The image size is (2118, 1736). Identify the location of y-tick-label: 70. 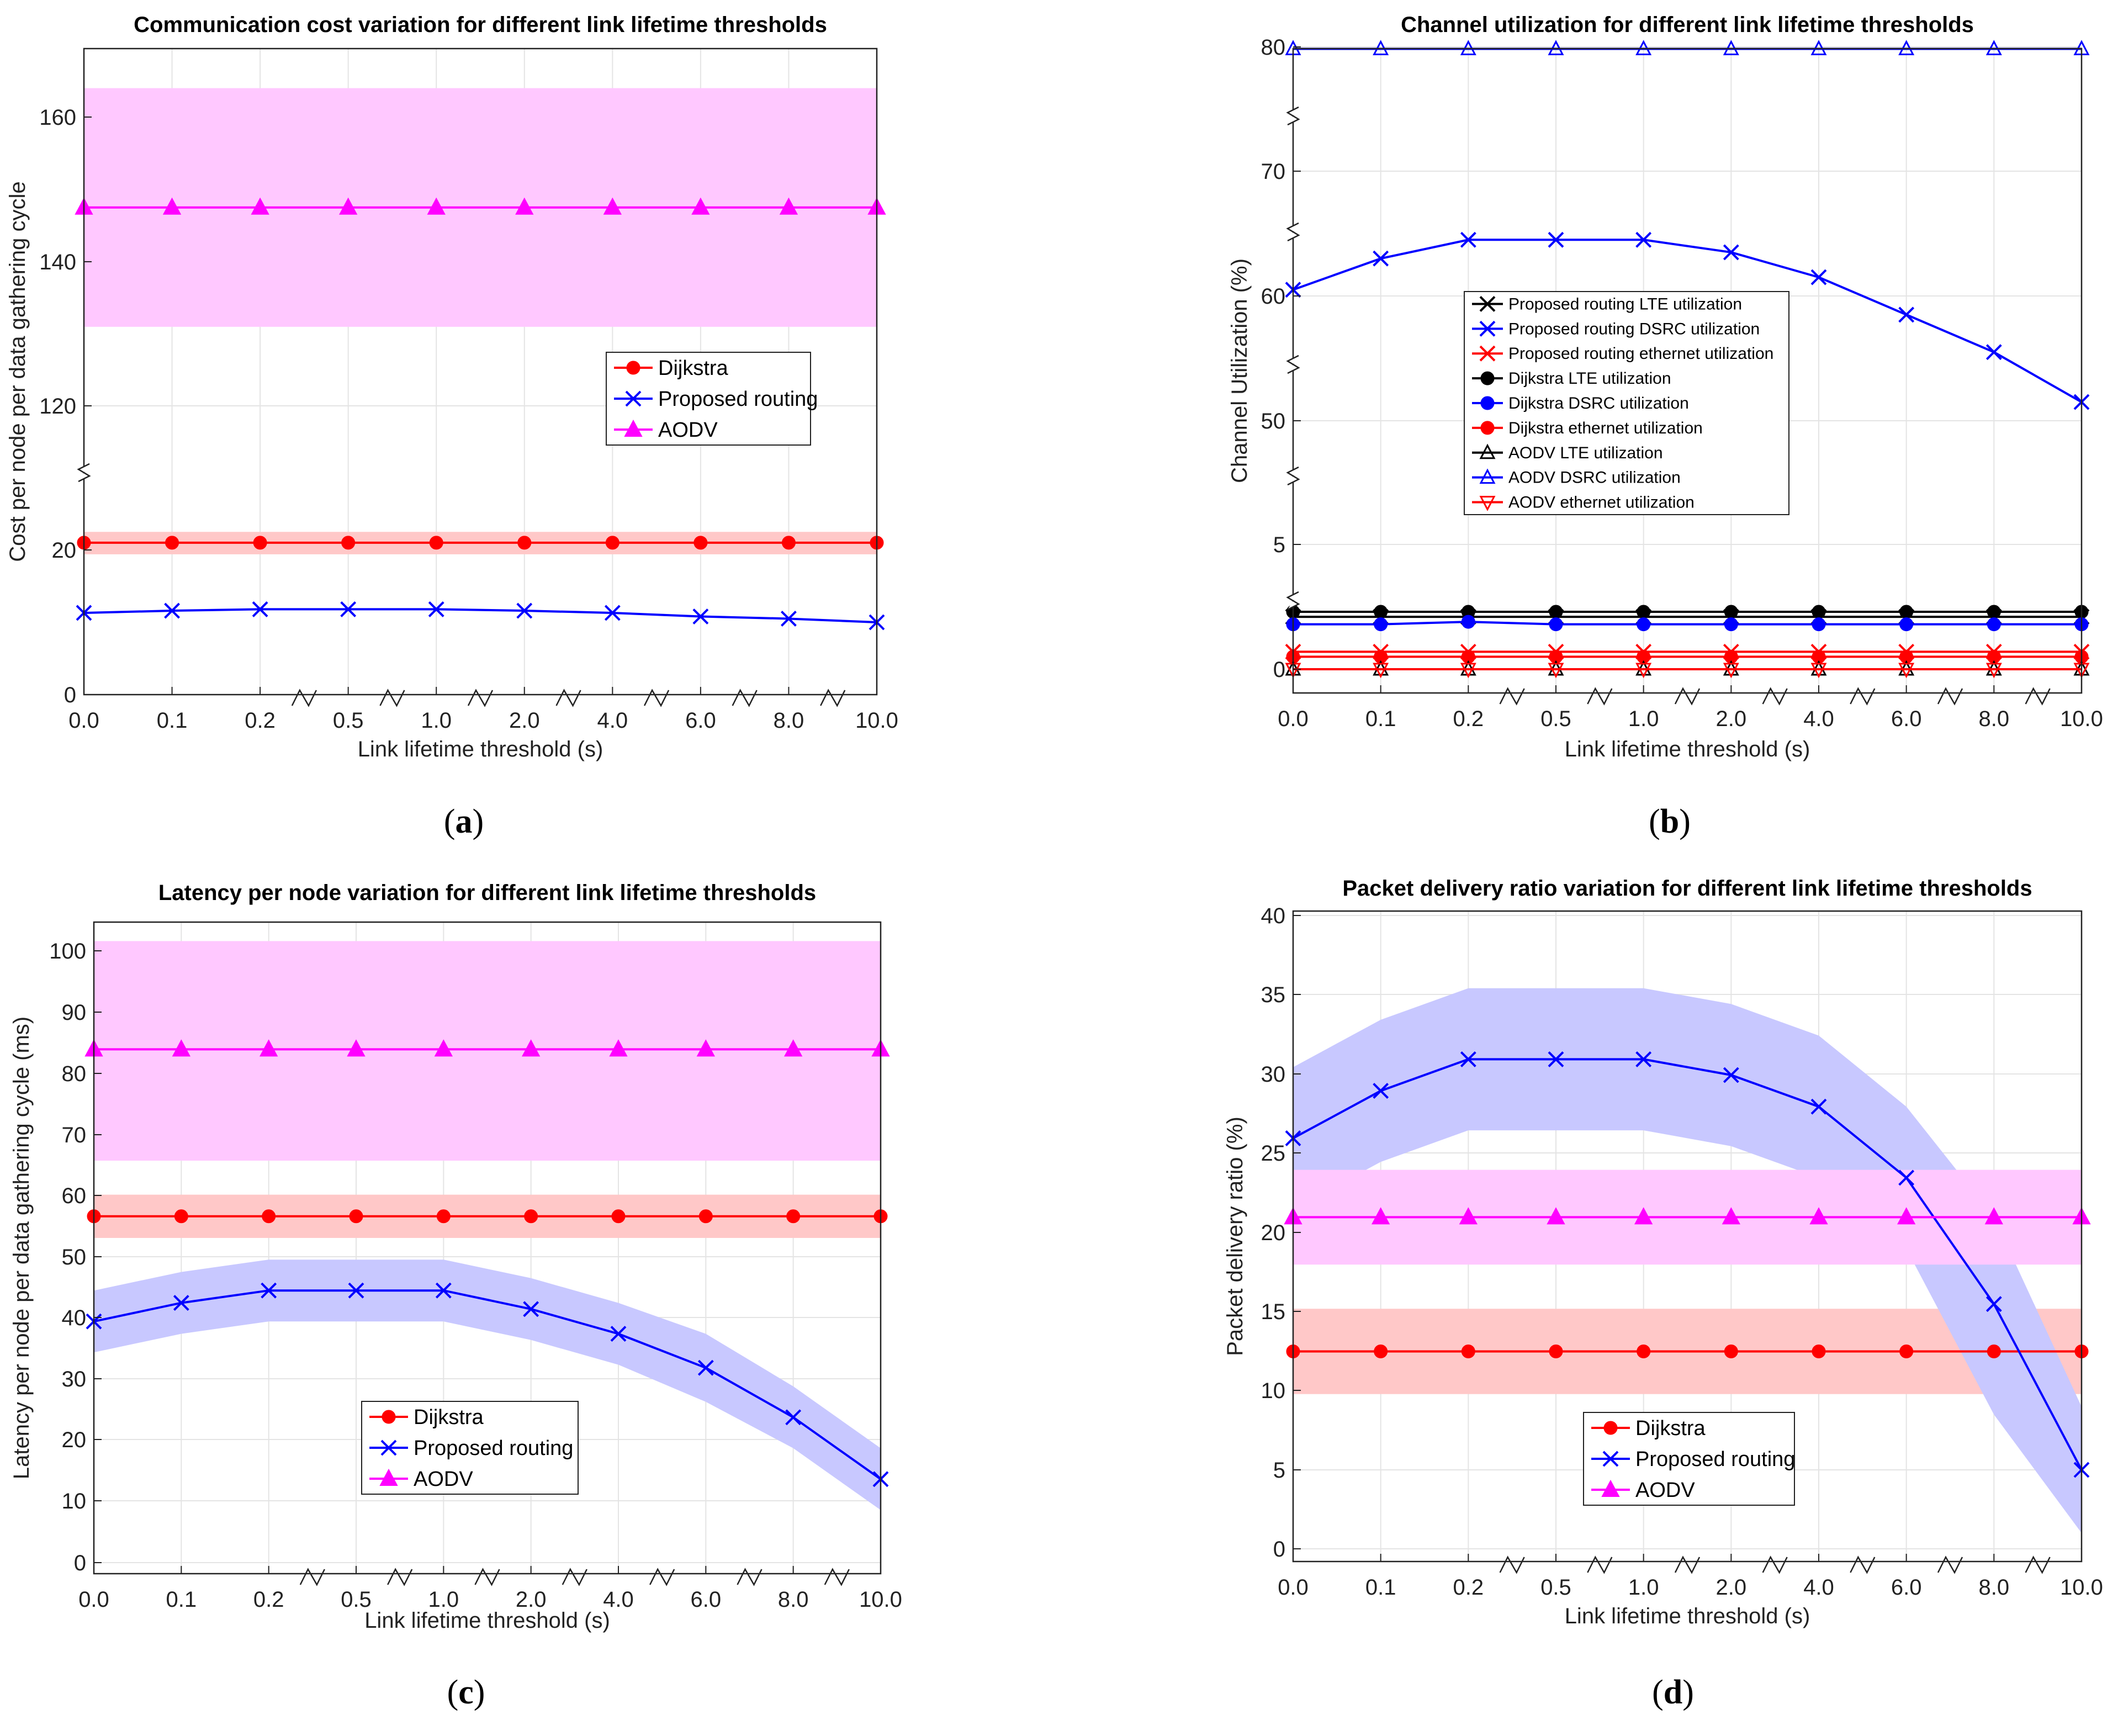
(1274, 172).